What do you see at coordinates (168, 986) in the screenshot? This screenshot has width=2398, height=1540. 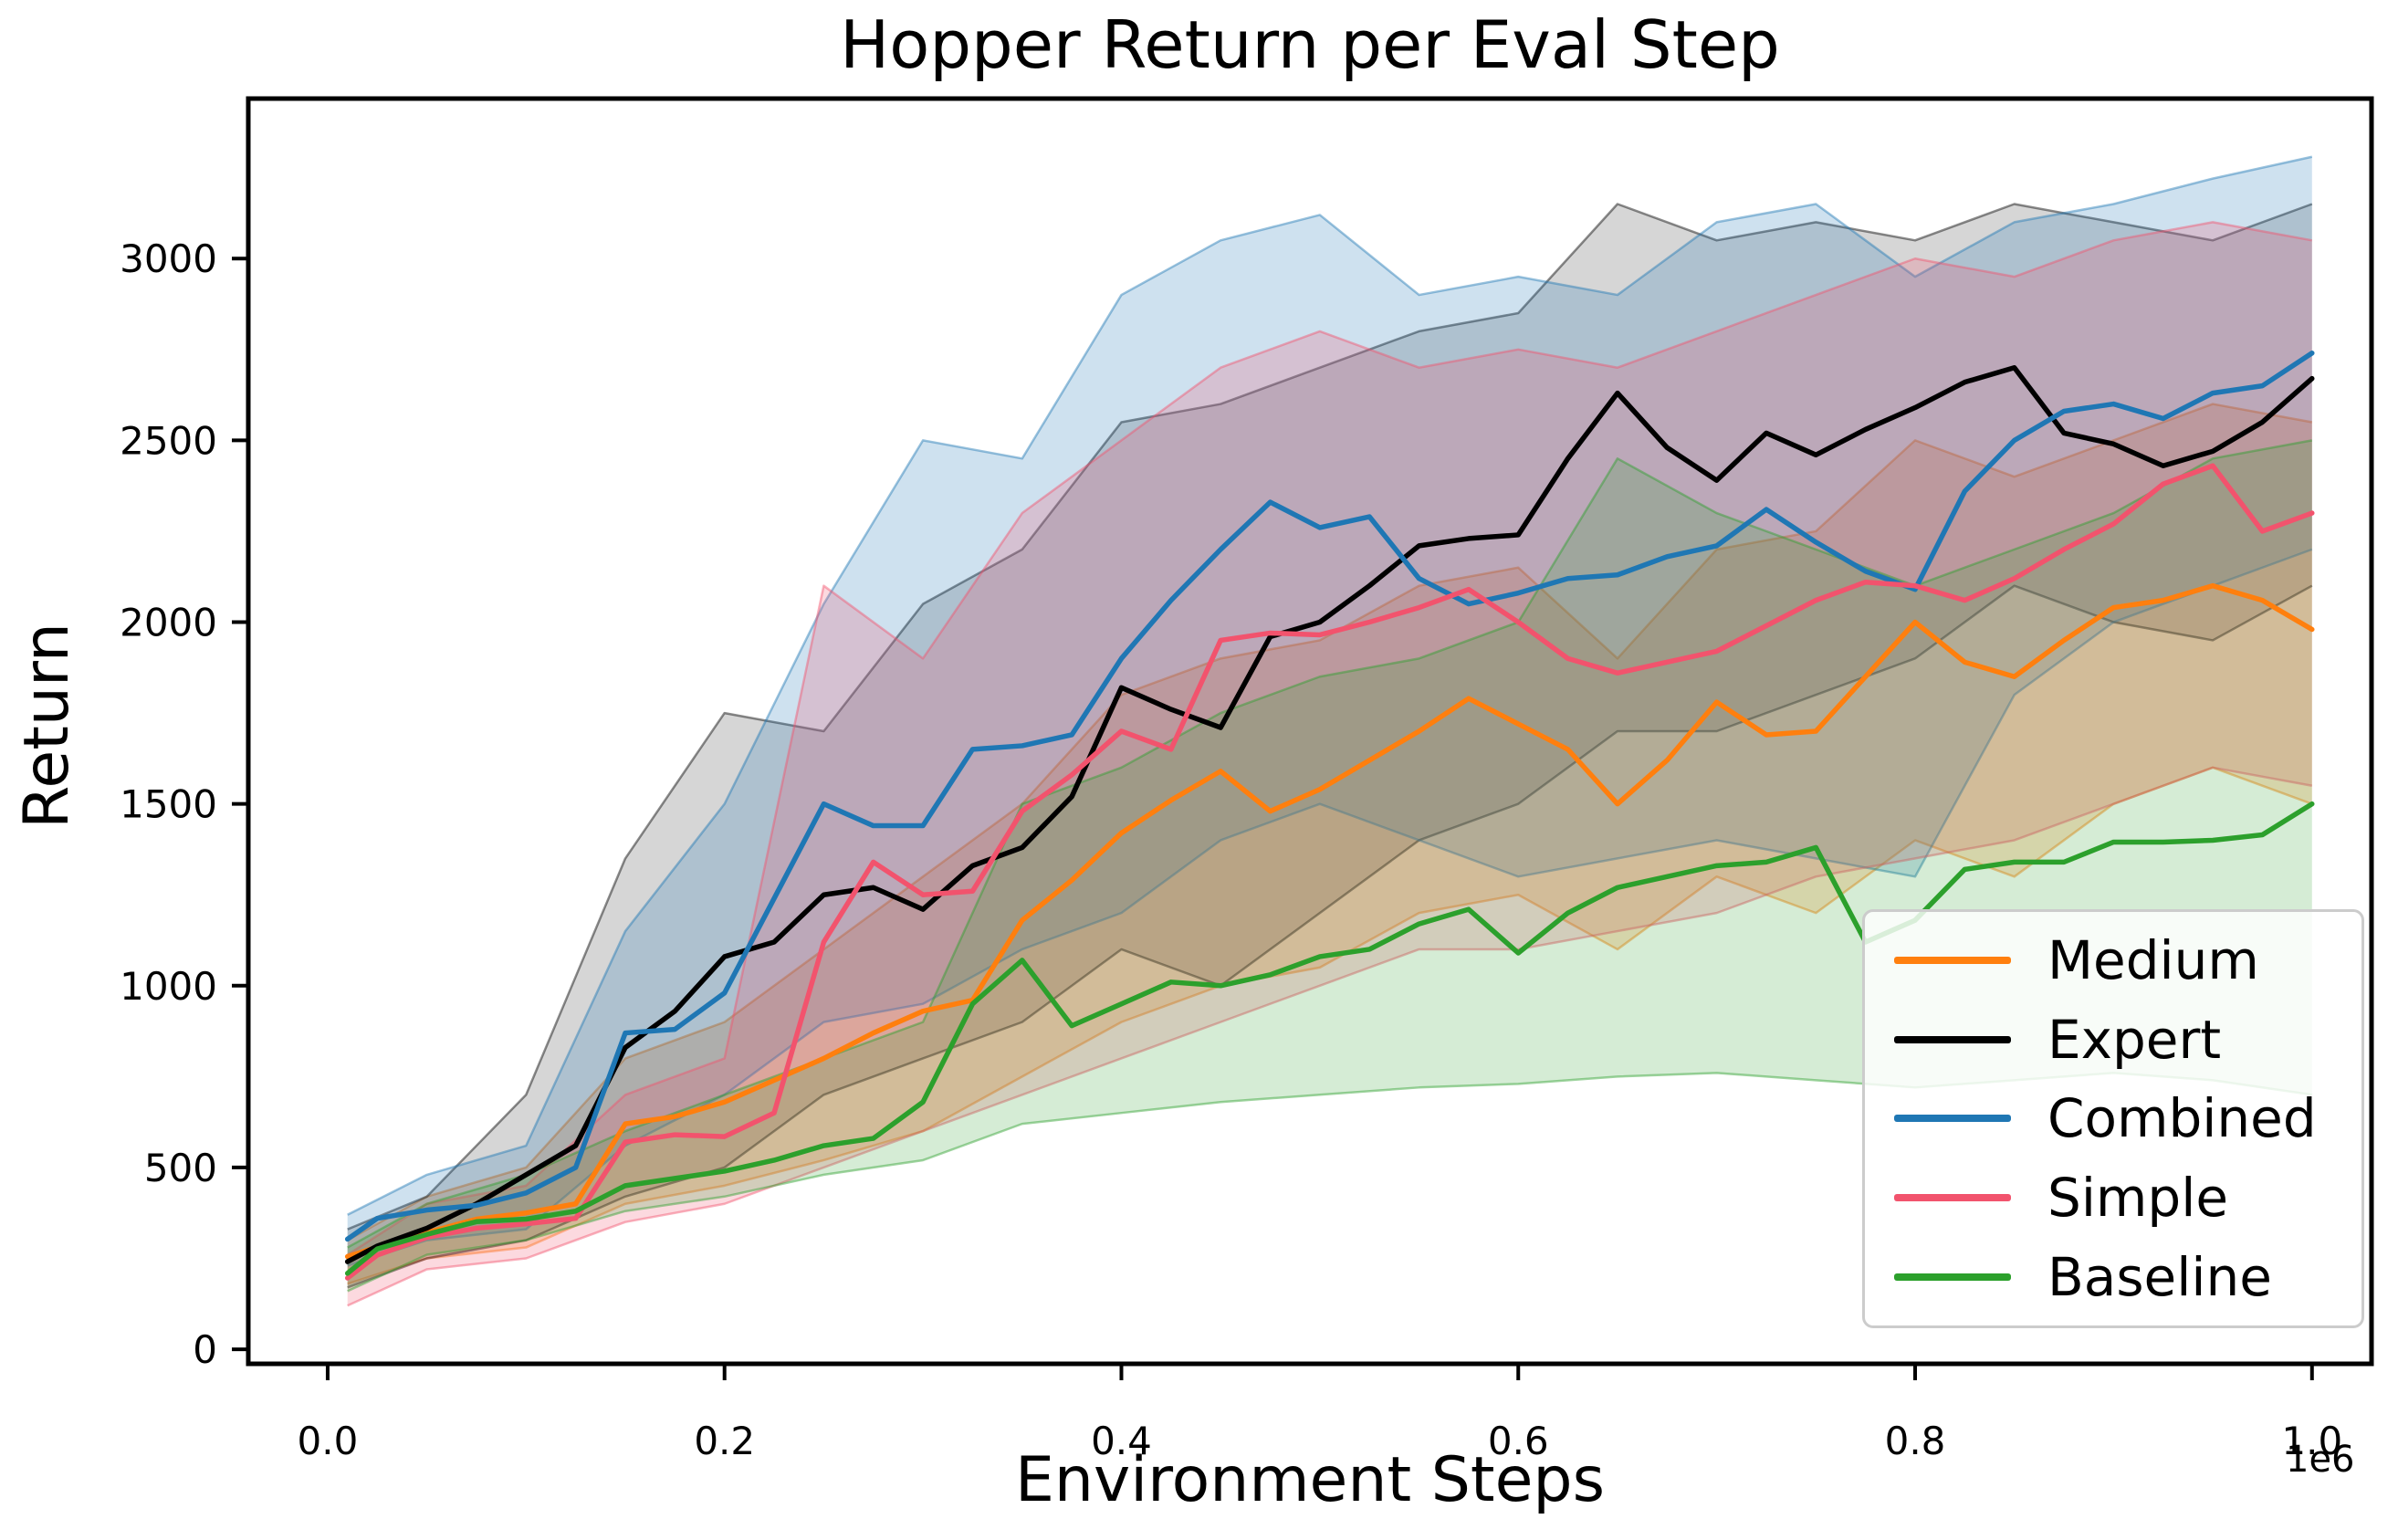 I see `y-tick-label-1000: 1000` at bounding box center [168, 986].